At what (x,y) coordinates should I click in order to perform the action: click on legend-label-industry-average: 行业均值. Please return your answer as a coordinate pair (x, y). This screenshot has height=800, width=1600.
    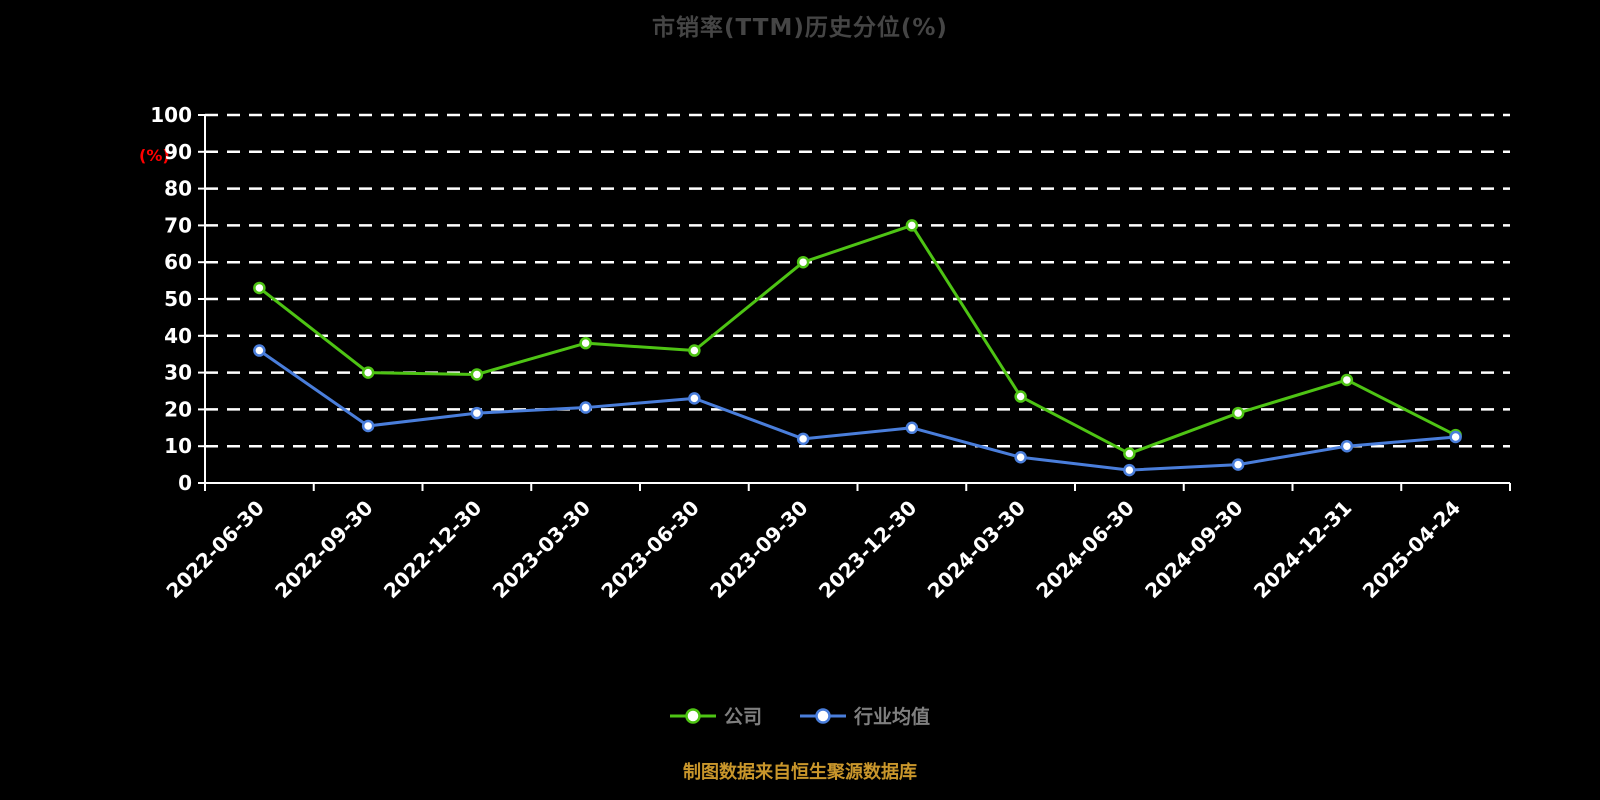
    Looking at the image, I should click on (892, 717).